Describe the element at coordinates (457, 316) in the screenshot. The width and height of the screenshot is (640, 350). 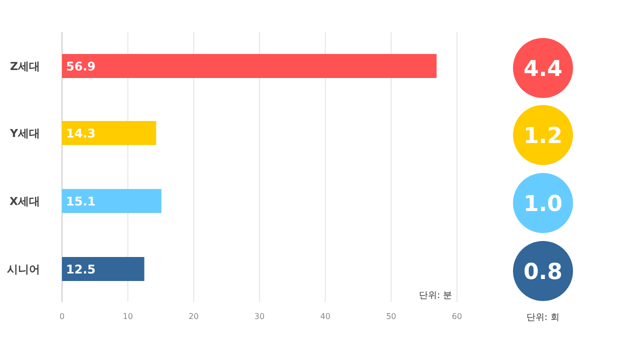
I see `x-tick-label: 60` at that location.